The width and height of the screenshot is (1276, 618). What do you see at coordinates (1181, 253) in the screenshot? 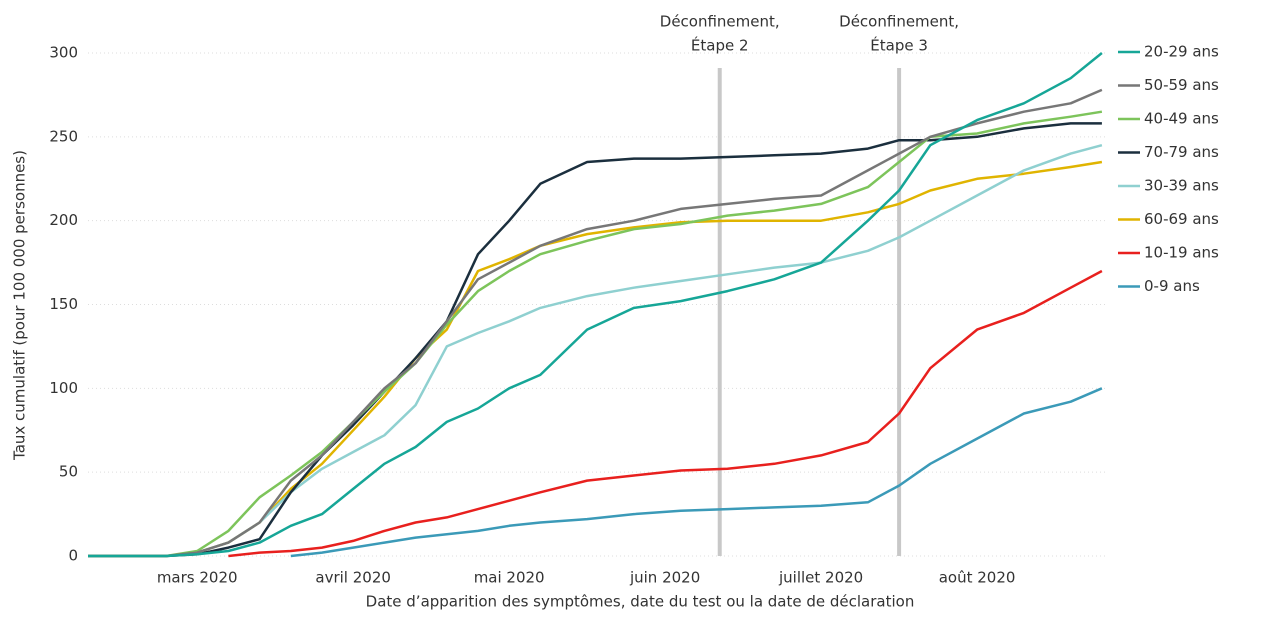
I see `legend-label: 10-19 ans` at bounding box center [1181, 253].